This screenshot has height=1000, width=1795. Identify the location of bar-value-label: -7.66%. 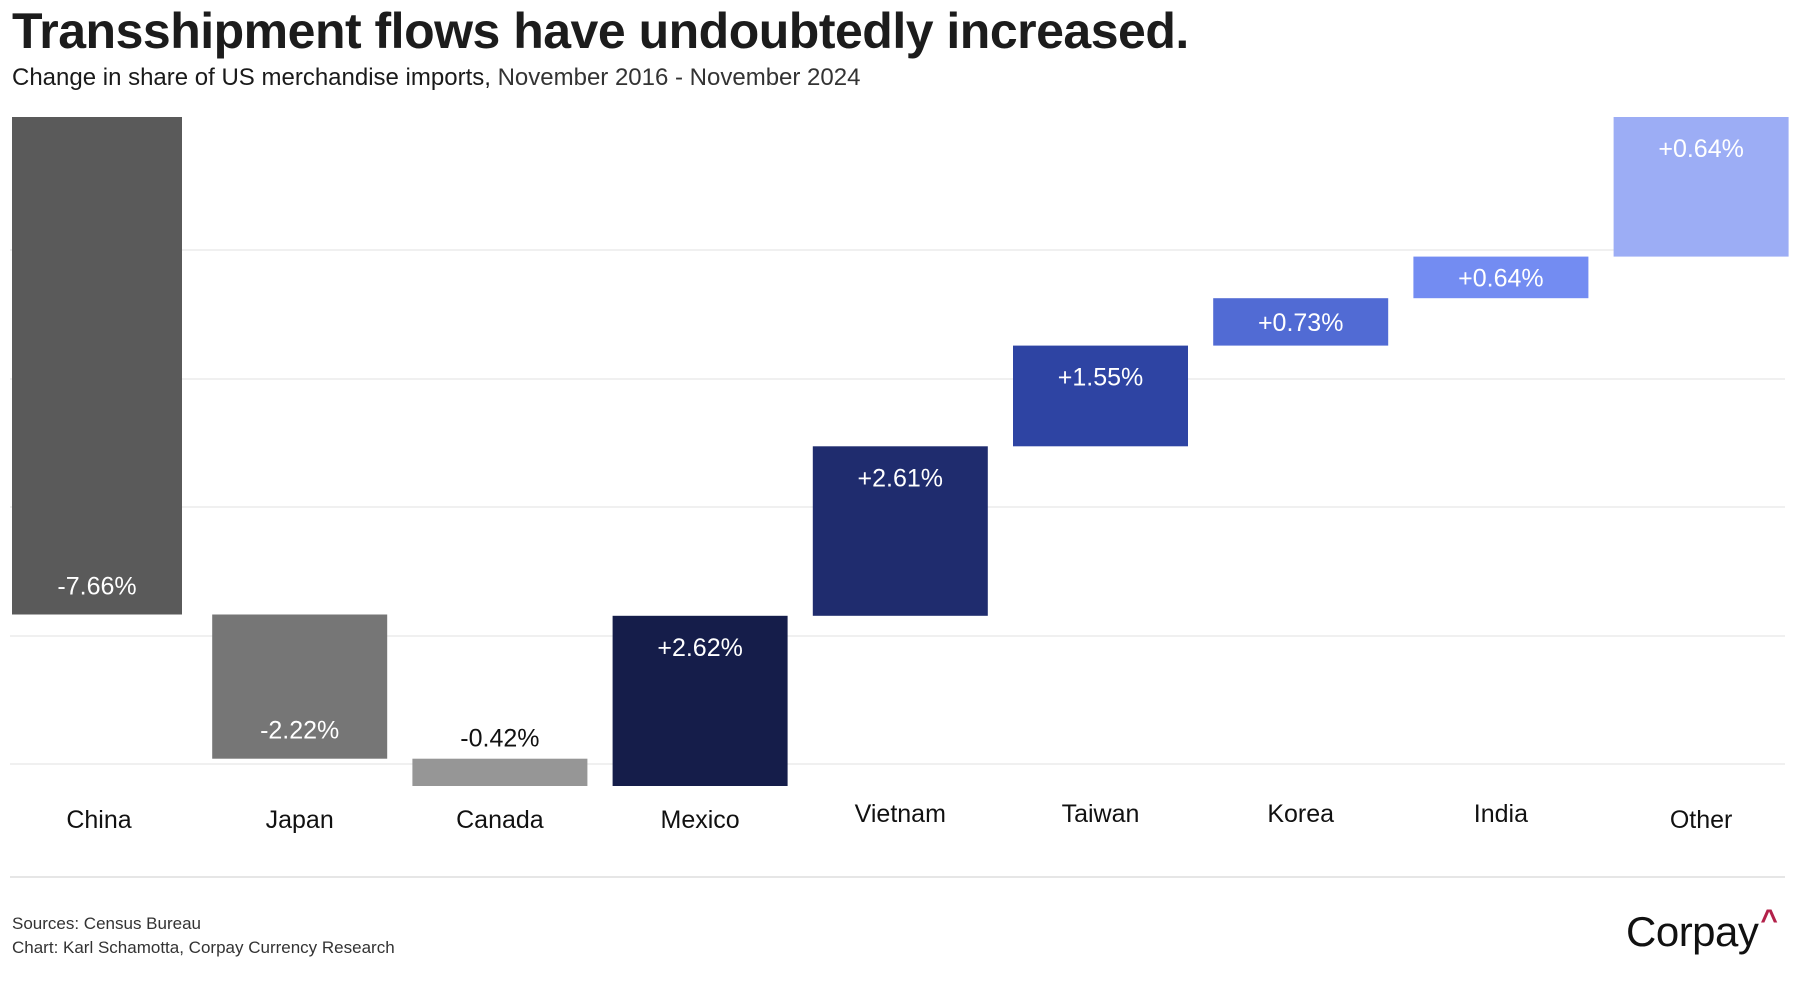
(96, 587).